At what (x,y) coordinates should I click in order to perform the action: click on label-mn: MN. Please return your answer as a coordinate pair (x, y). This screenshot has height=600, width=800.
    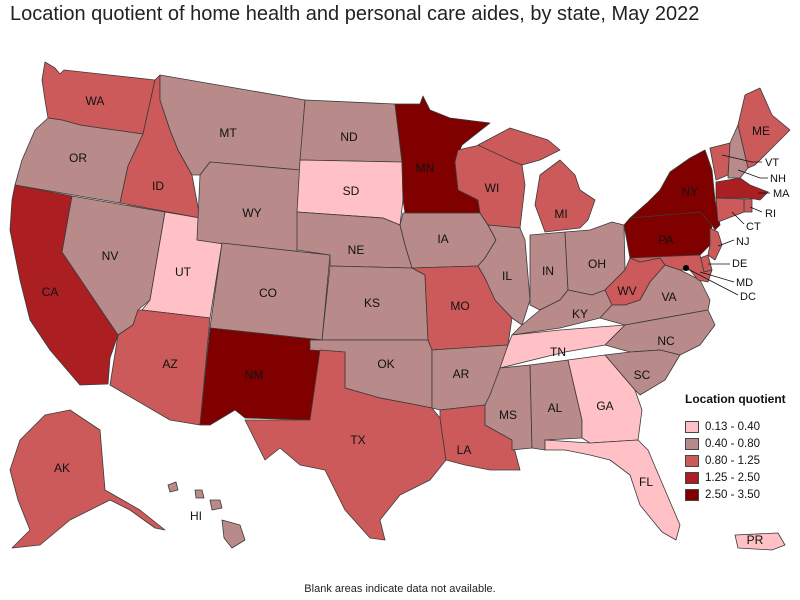
    Looking at the image, I should click on (425, 168).